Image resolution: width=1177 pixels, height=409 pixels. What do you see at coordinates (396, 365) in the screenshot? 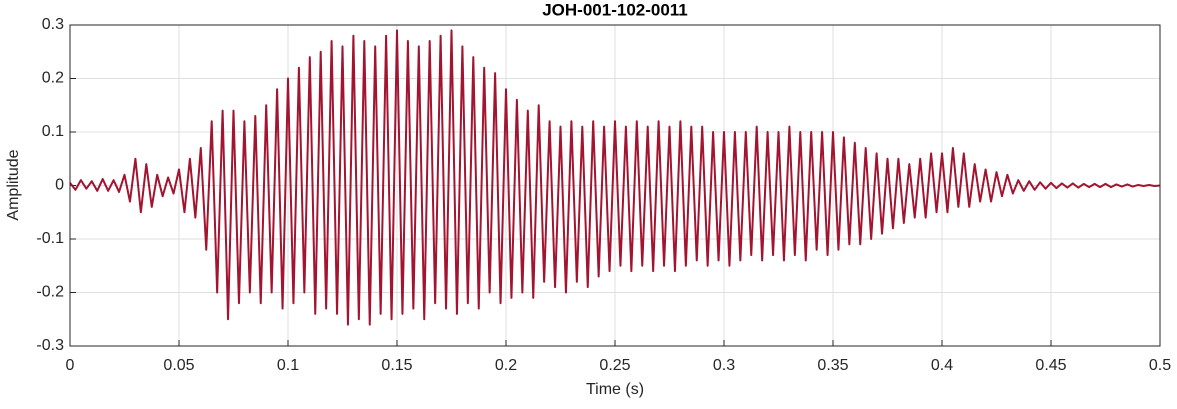
I see `x-tick-label: 0.15` at bounding box center [396, 365].